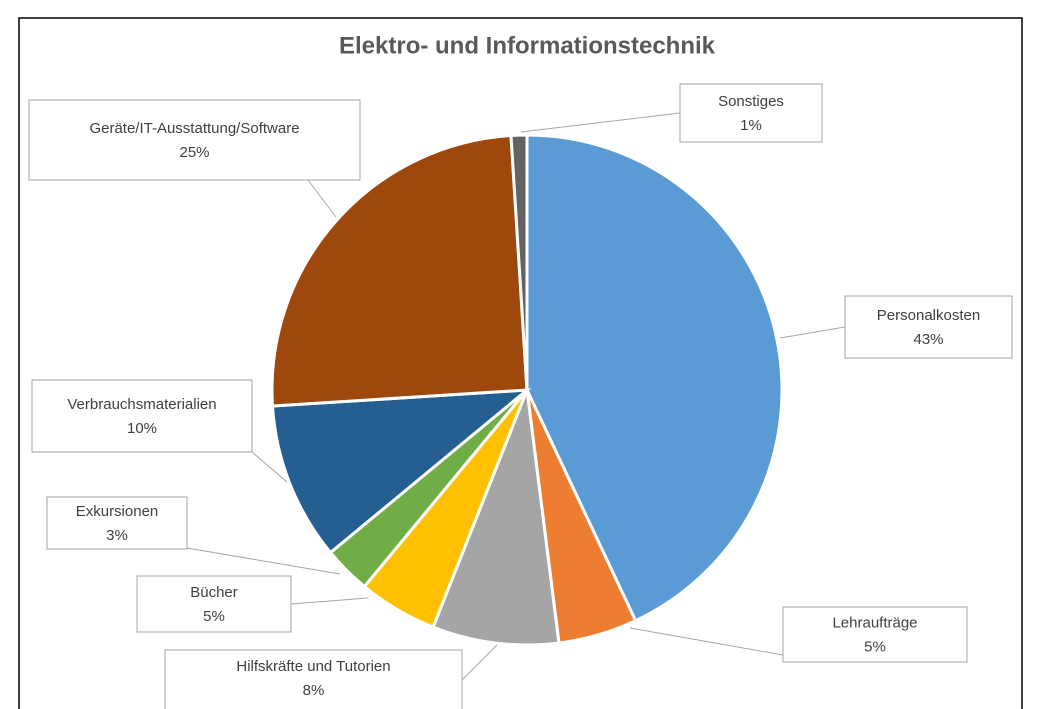 This screenshot has width=1041, height=709. Describe the element at coordinates (214, 592) in the screenshot. I see `slice-label: Bücher` at that location.